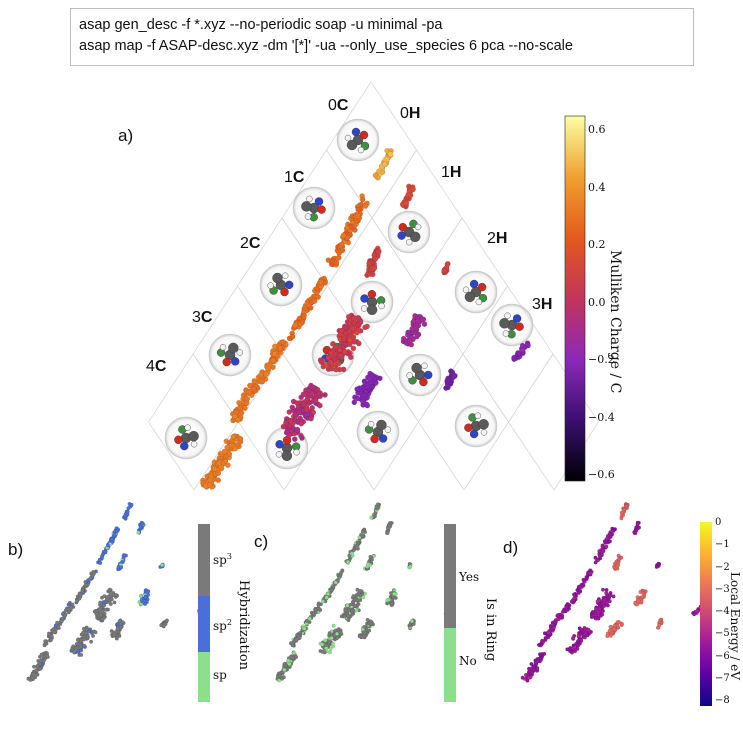 This screenshot has height=730, width=743. Describe the element at coordinates (597, 187) in the screenshot. I see `colorbar-tick-label: 0.4` at that location.